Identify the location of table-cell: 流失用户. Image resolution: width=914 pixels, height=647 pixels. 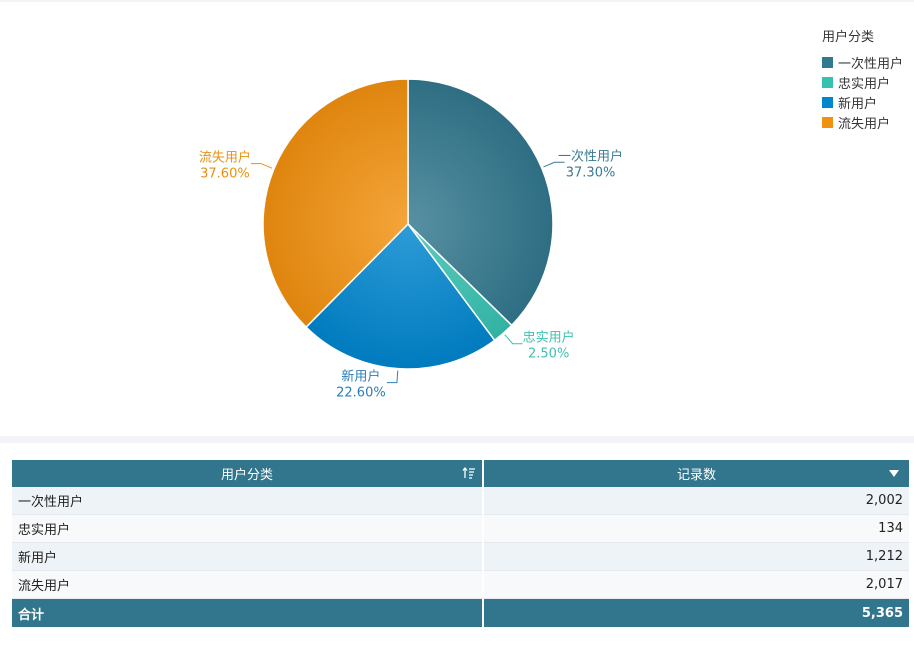
(248, 584).